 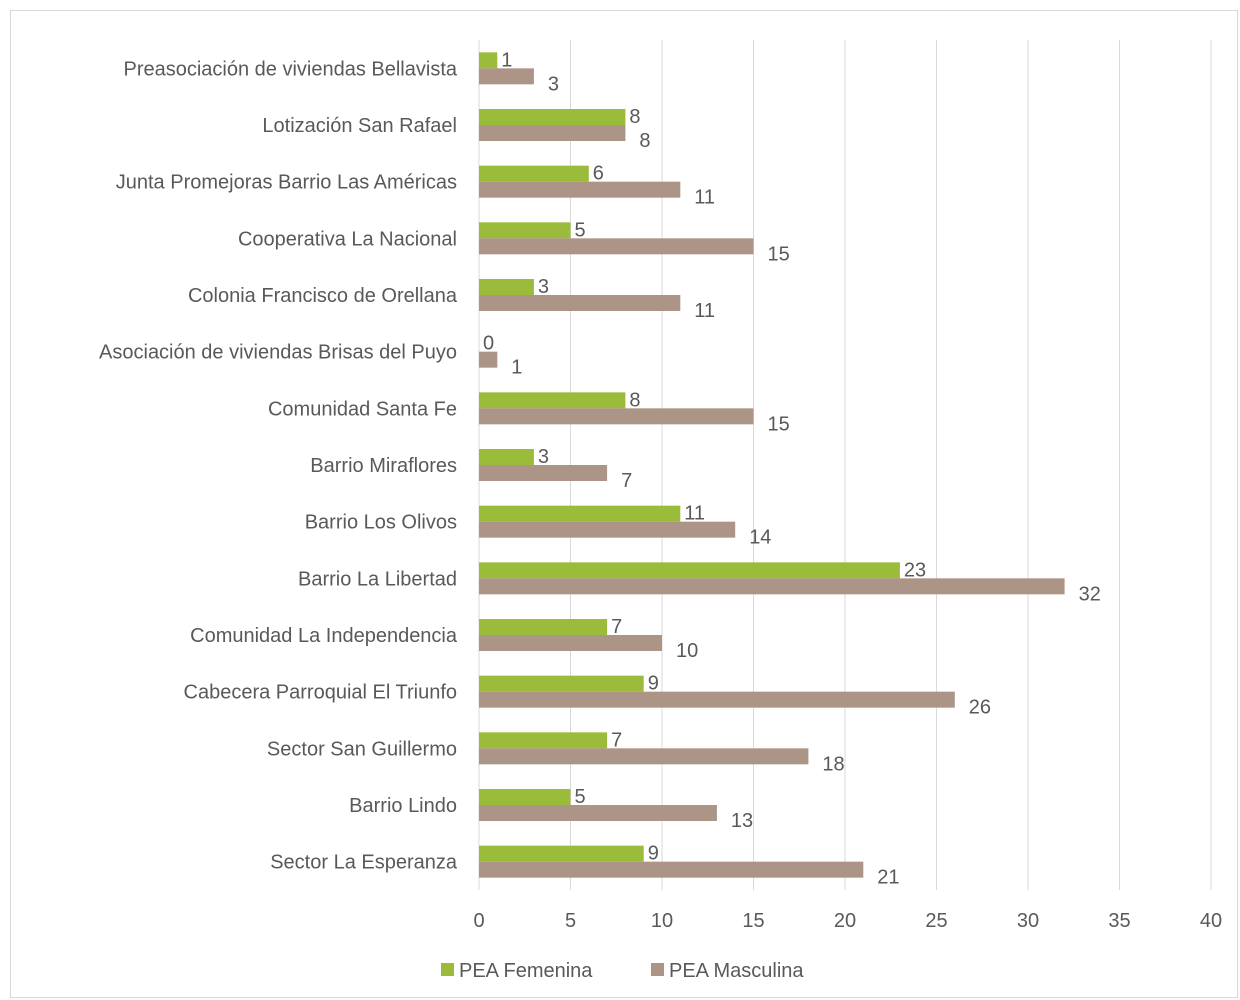 I want to click on category-label: Colonia Francisco de Orellana, so click(x=323, y=296).